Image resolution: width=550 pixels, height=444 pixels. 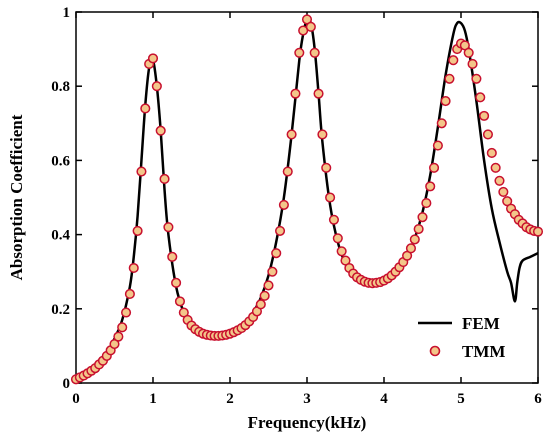 What do you see at coordinates (60, 236) in the screenshot?
I see `y-tick-label: 0.4` at bounding box center [60, 236].